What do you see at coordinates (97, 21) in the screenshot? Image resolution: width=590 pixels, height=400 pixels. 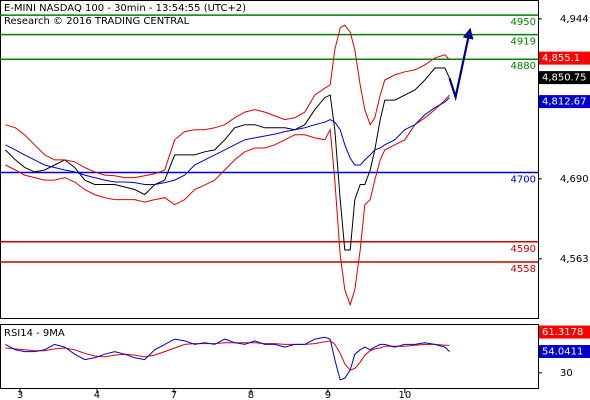 I see `chart-subtitle: Research © 2016 TRADING CENTRAL` at bounding box center [97, 21].